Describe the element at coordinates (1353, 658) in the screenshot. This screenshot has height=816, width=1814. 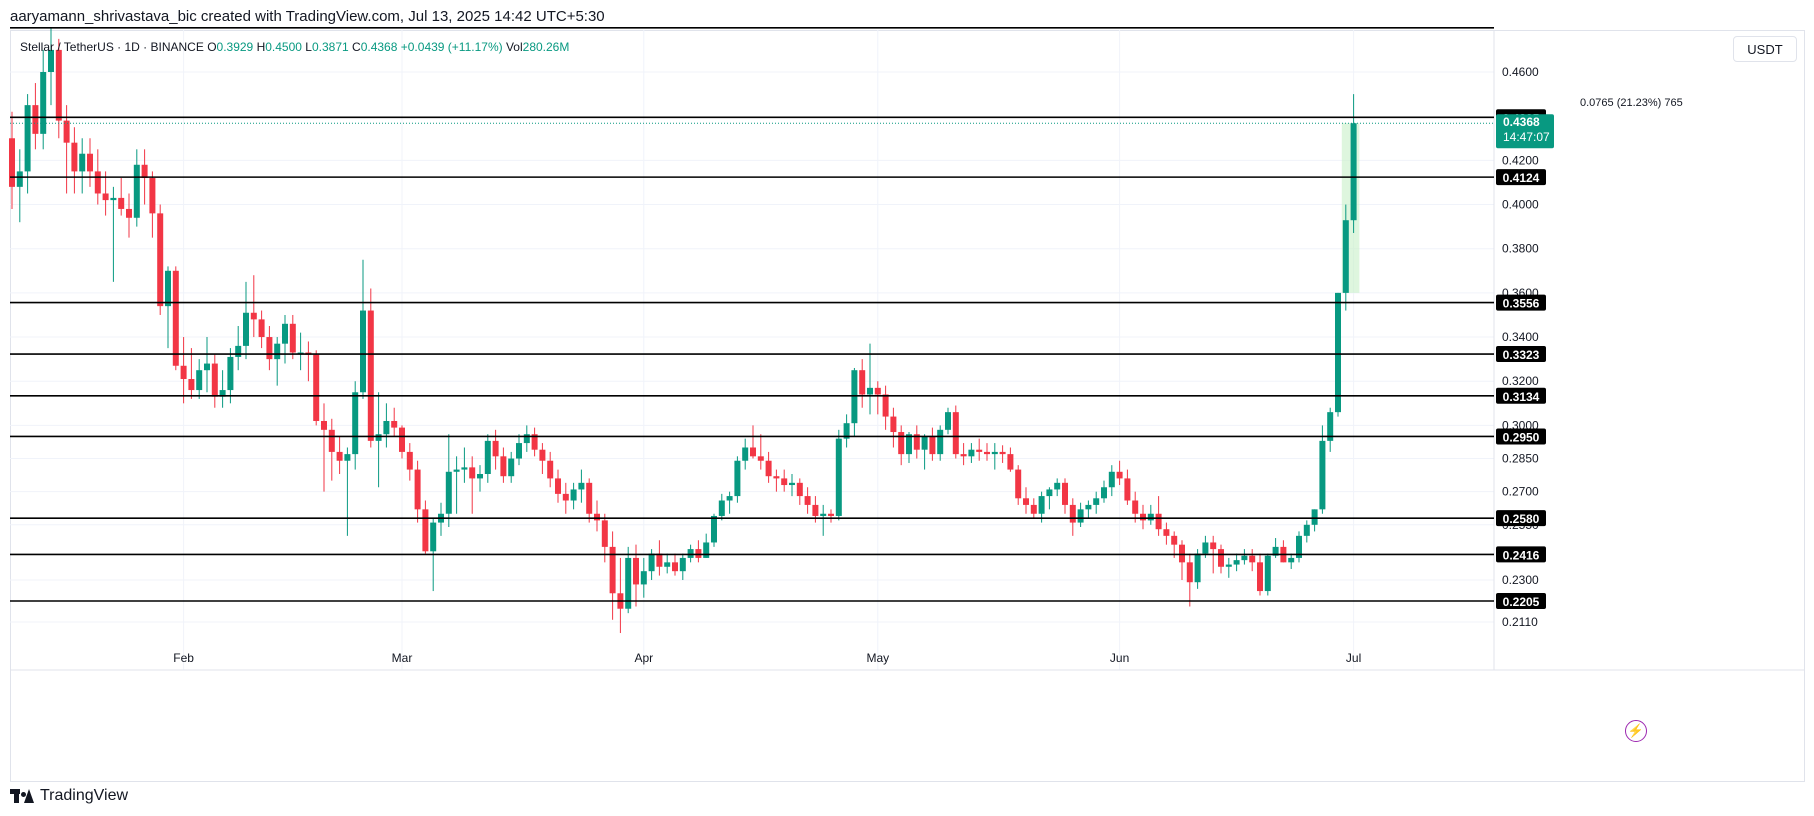
I see `x-tick-label: Jul` at that location.